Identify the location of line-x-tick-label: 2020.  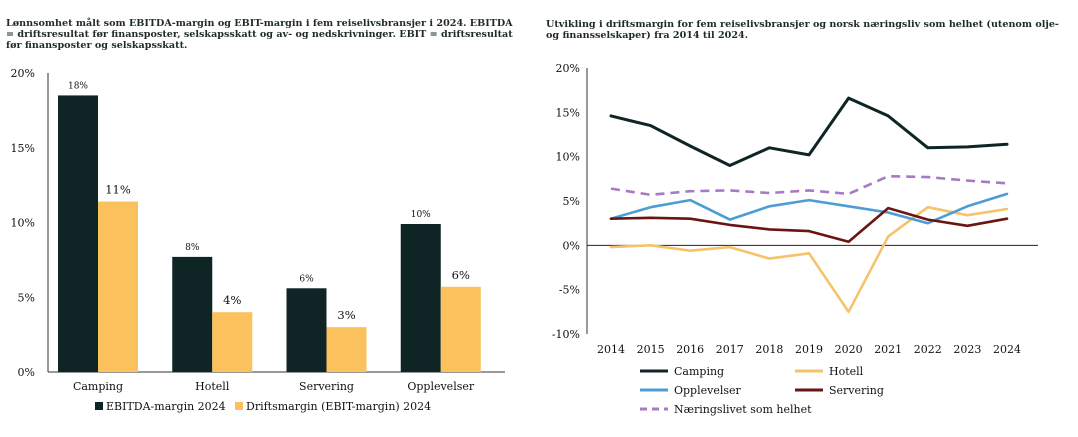
(849, 349).